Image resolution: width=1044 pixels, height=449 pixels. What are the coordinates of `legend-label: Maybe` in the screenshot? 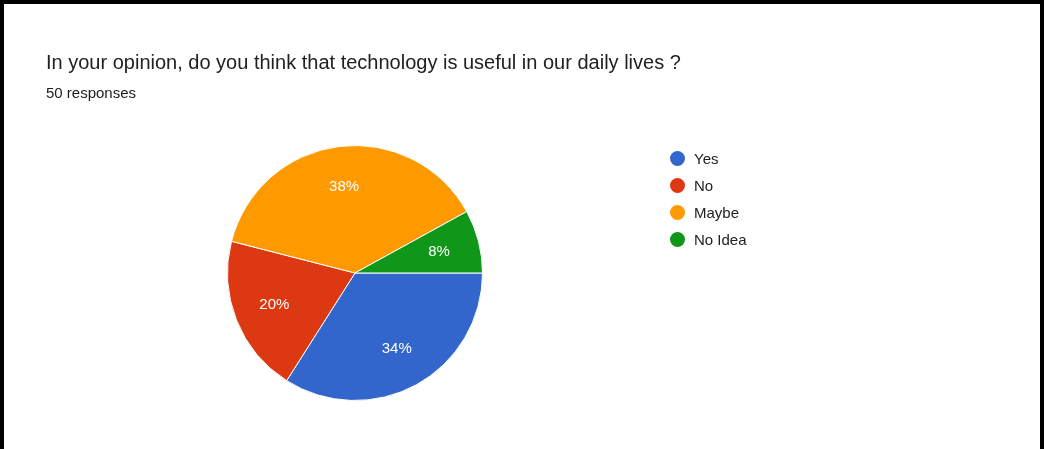 It's located at (717, 212).